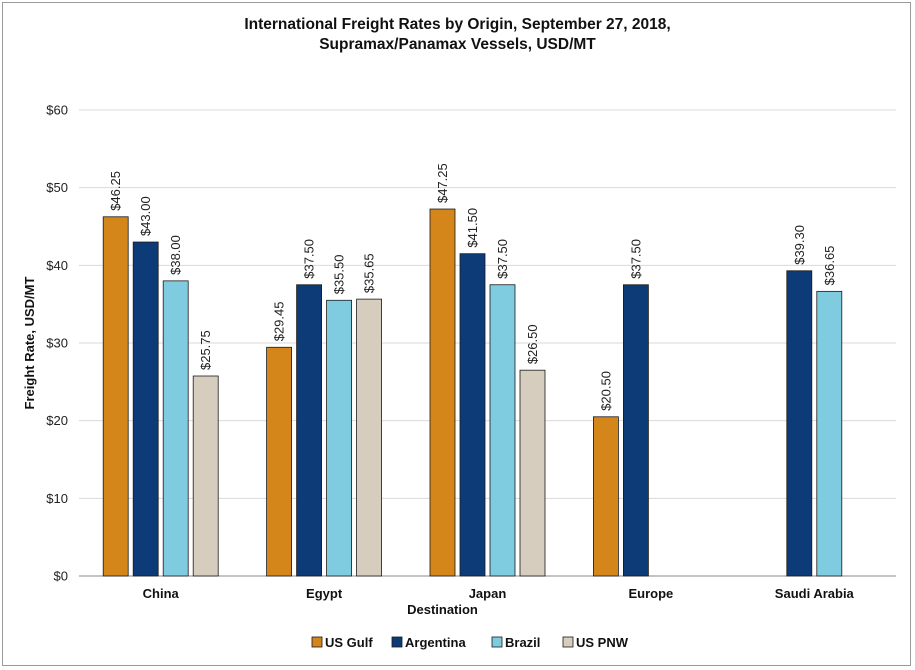 This screenshot has width=915, height=670. I want to click on legend-label: Brazil, so click(522, 642).